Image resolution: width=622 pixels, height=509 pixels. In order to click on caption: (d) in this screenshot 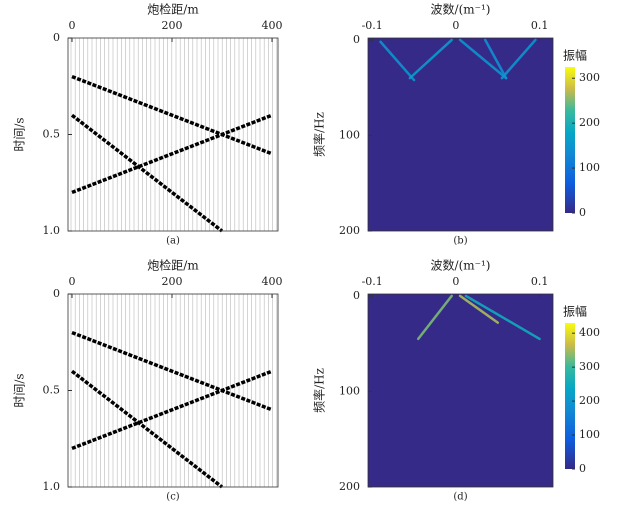, I will do `click(460, 497)`.